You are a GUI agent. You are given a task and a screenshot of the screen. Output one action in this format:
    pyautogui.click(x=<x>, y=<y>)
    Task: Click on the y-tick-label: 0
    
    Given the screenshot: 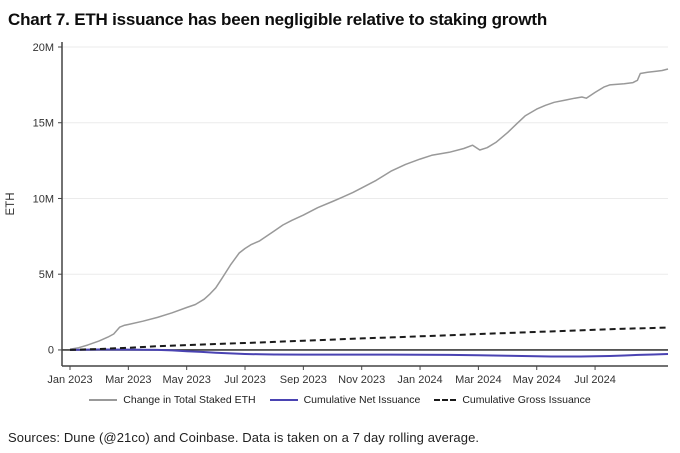 What is the action you would take?
    pyautogui.click(x=51, y=351)
    